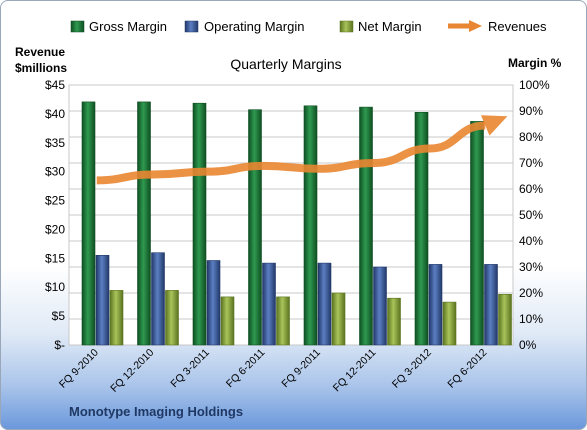  I want to click on left-axis-title-line1: Revenue, so click(40, 52).